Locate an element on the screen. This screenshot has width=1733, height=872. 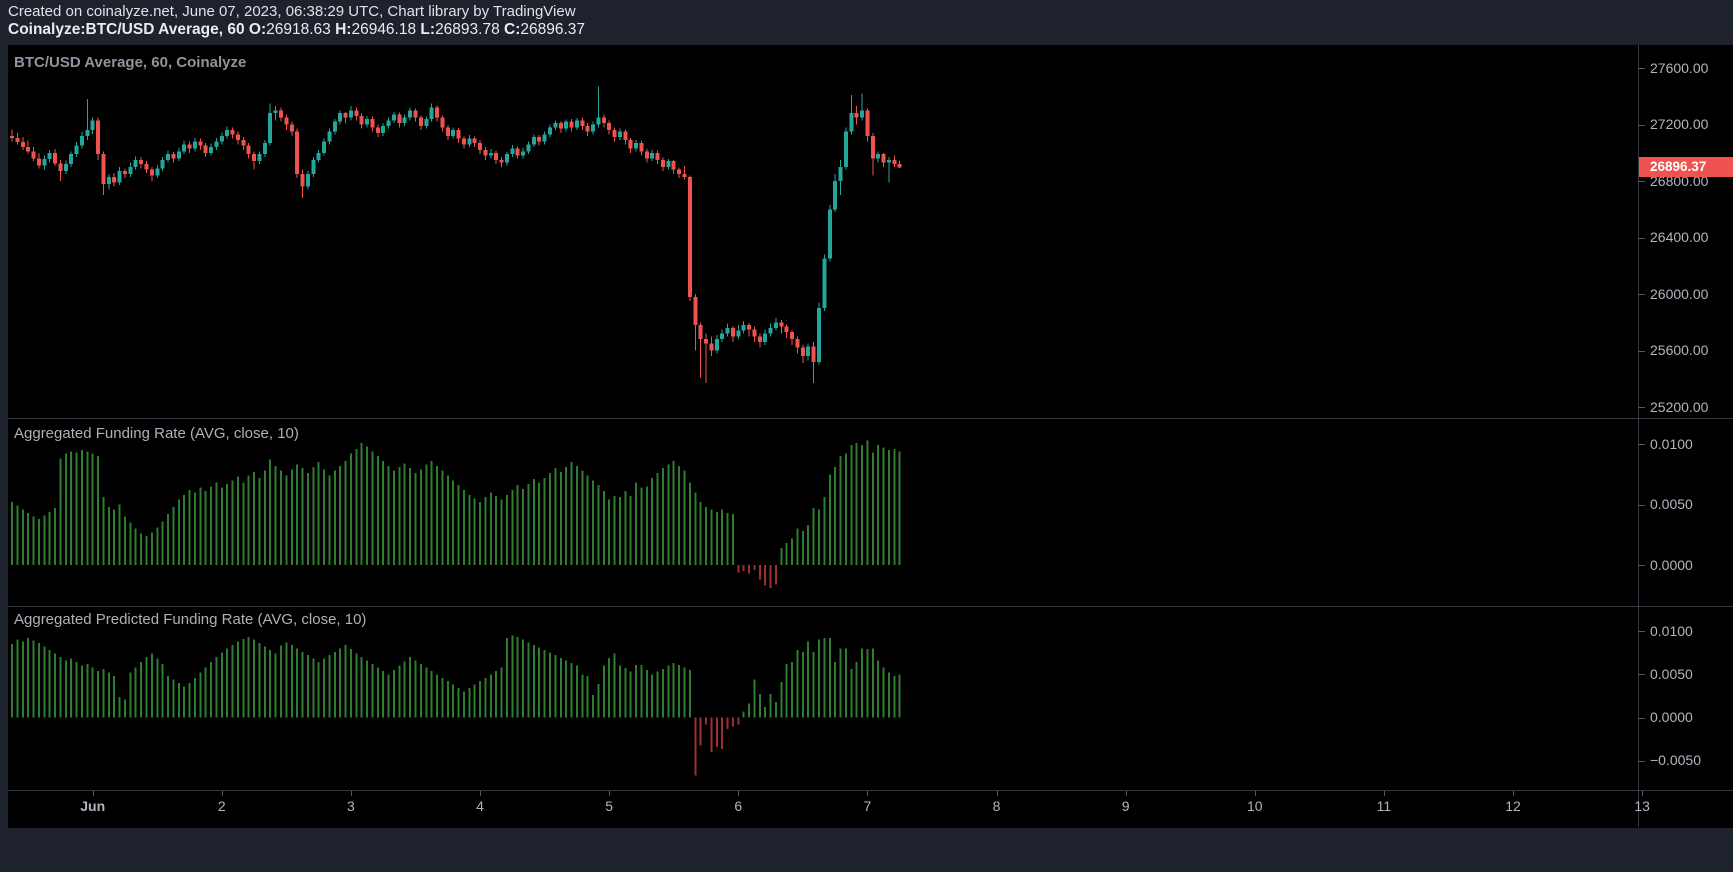
price-tick-25600.00-tick is located at coordinates (1641, 351).